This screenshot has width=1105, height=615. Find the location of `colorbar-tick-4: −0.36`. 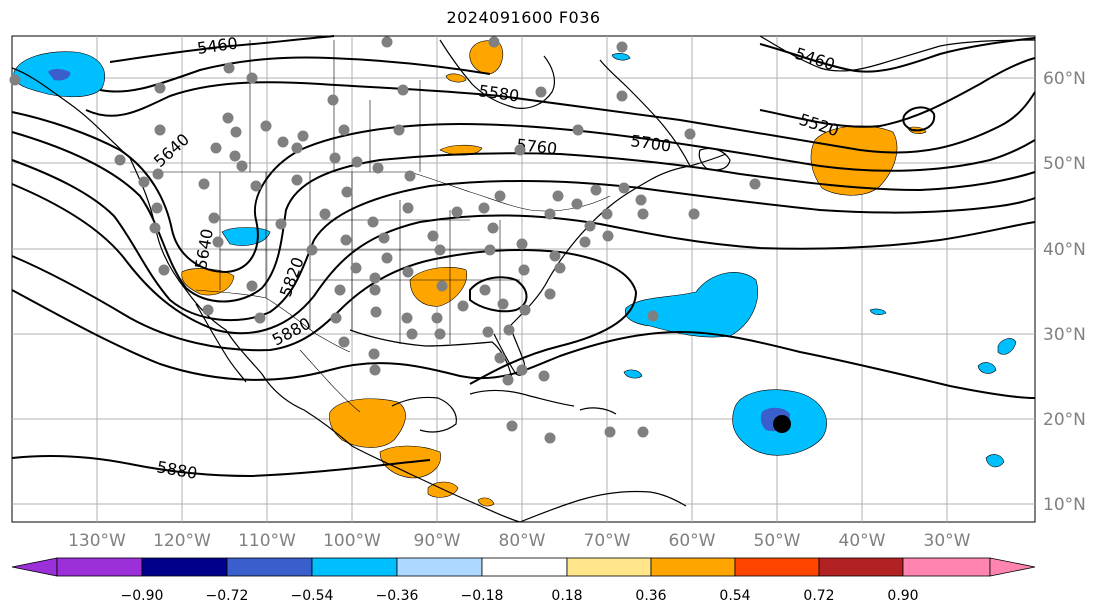

colorbar-tick-4: −0.36 is located at coordinates (397, 596).